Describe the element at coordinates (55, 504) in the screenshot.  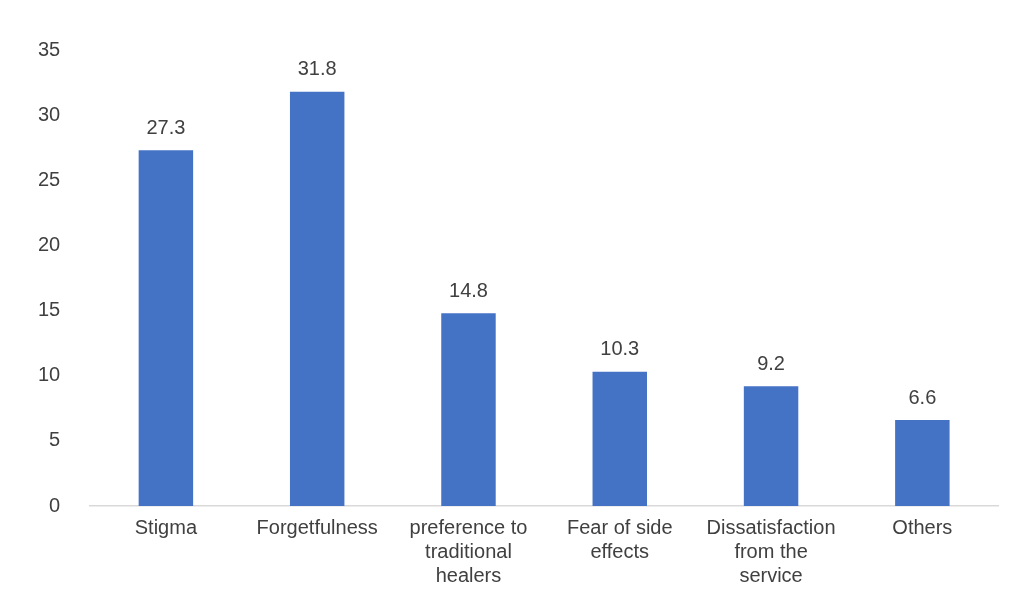
I see `y-tick-label: 0` at that location.